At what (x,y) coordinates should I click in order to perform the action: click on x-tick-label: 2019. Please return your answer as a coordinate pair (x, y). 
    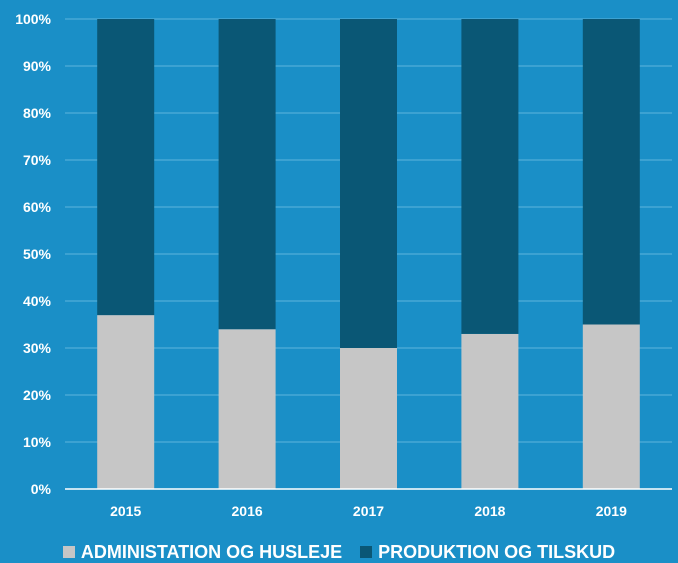
    Looking at the image, I should click on (611, 511).